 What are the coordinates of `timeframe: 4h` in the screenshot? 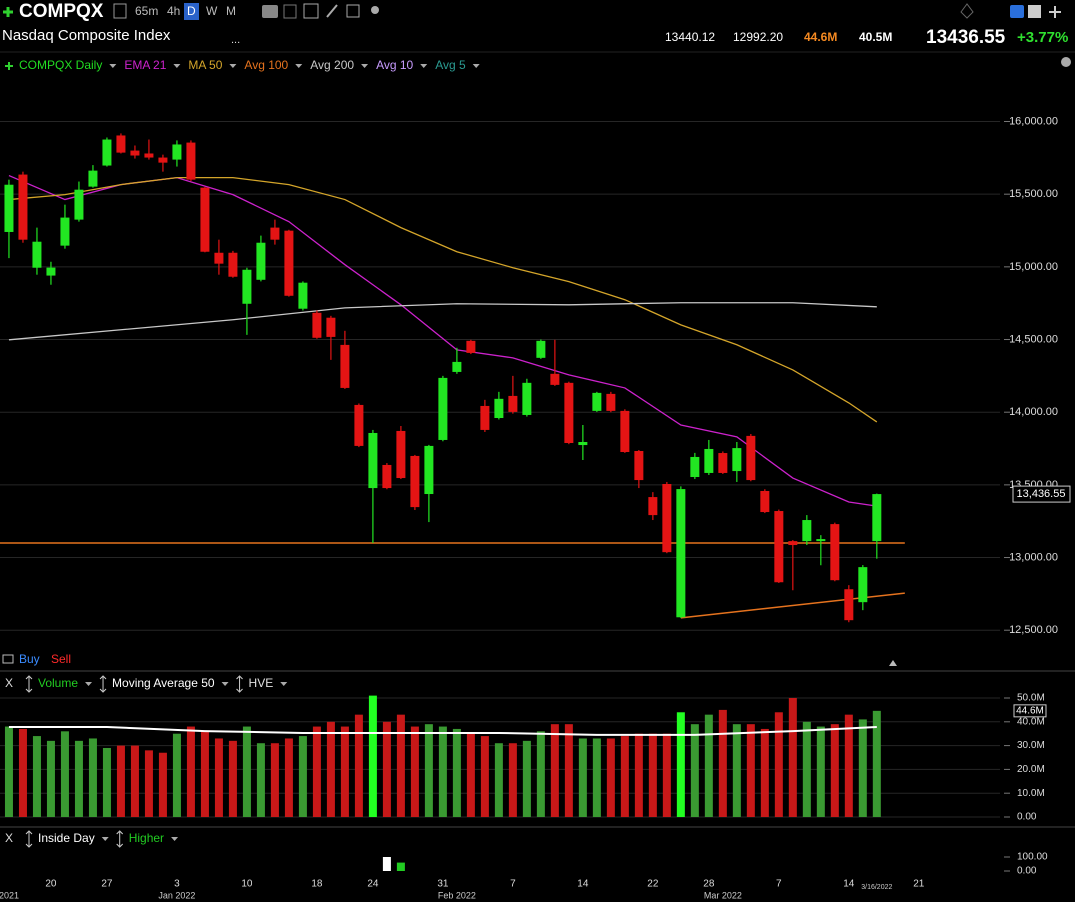 It's located at (173, 11).